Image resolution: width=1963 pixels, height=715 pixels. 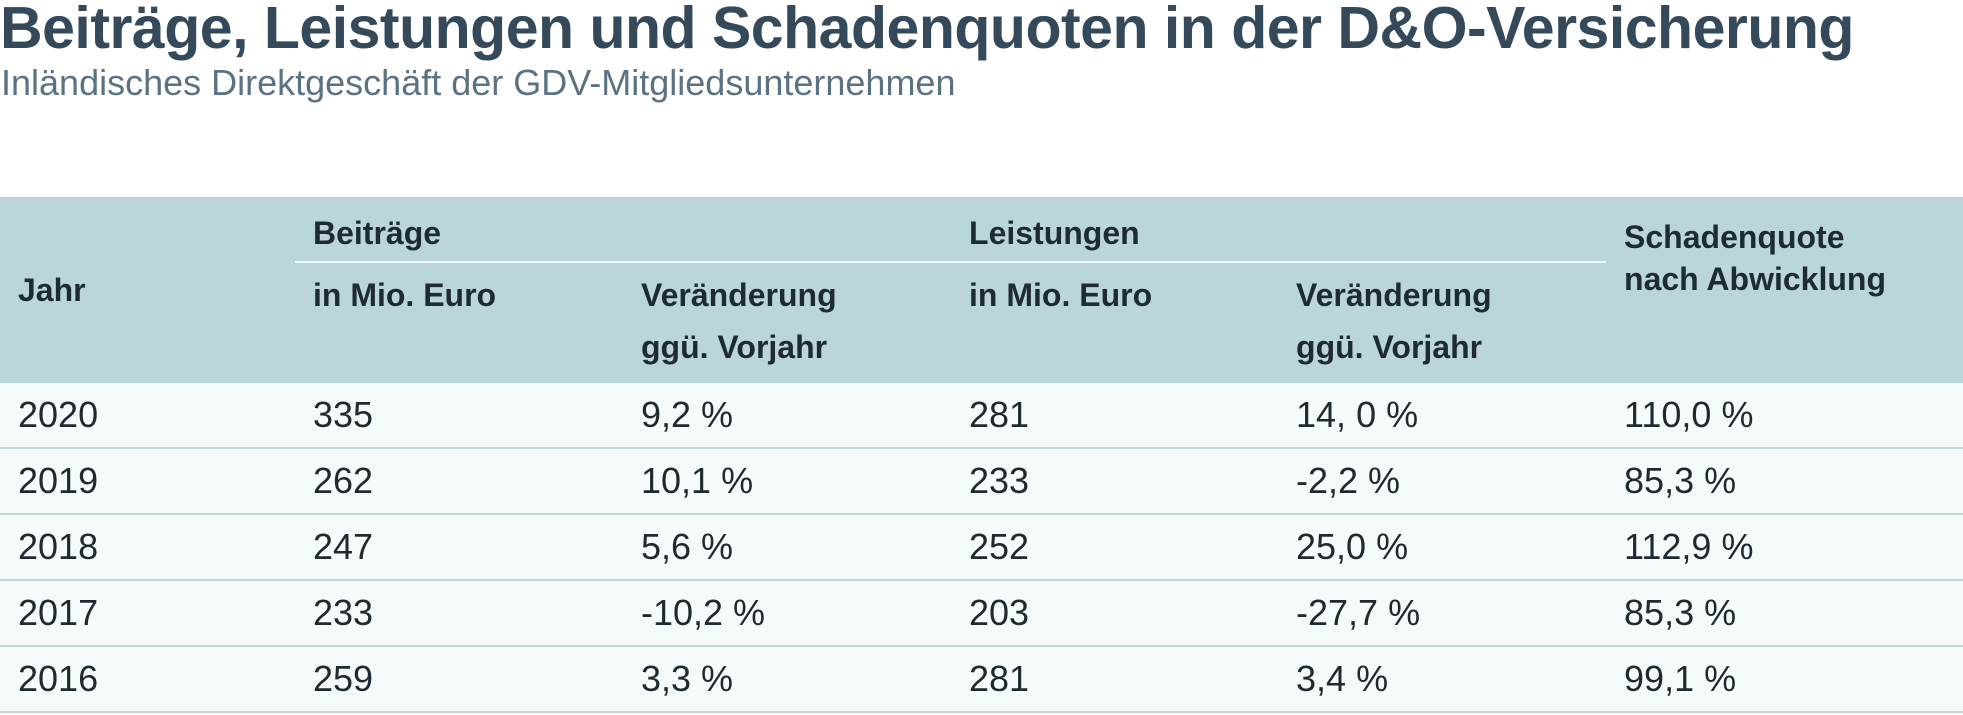 What do you see at coordinates (1784, 547) in the screenshot?
I see `cell-schadenquote: 112,9 %` at bounding box center [1784, 547].